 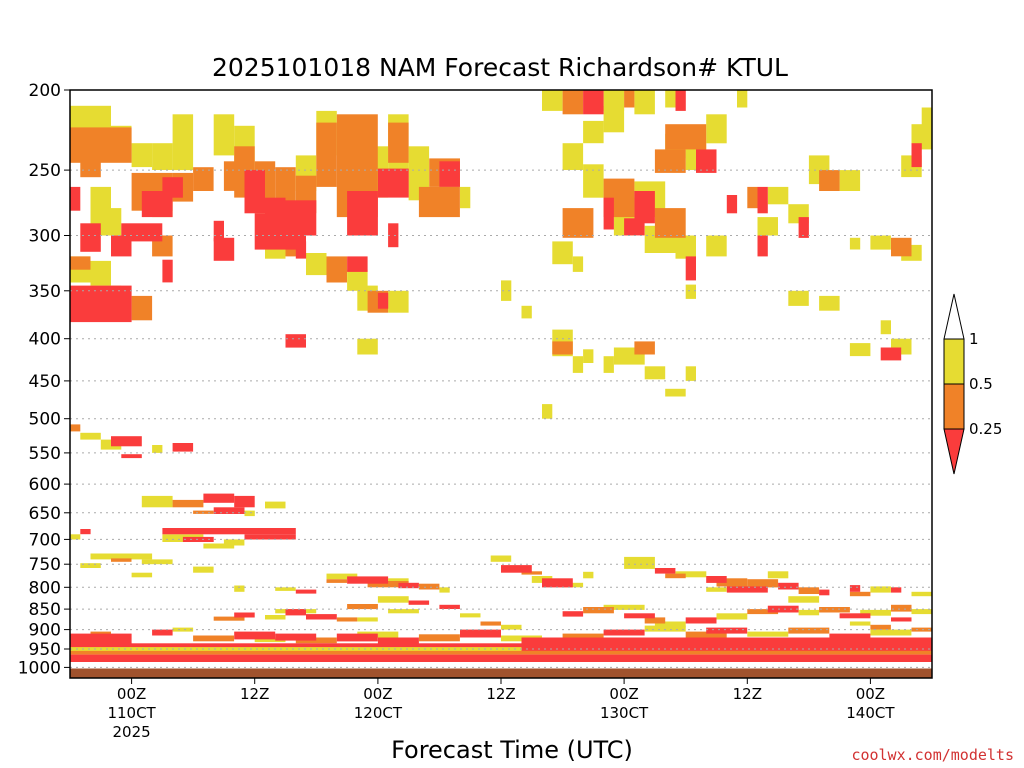 What do you see at coordinates (985, 429) in the screenshot?
I see `legend-label-0.25: 0.25` at bounding box center [985, 429].